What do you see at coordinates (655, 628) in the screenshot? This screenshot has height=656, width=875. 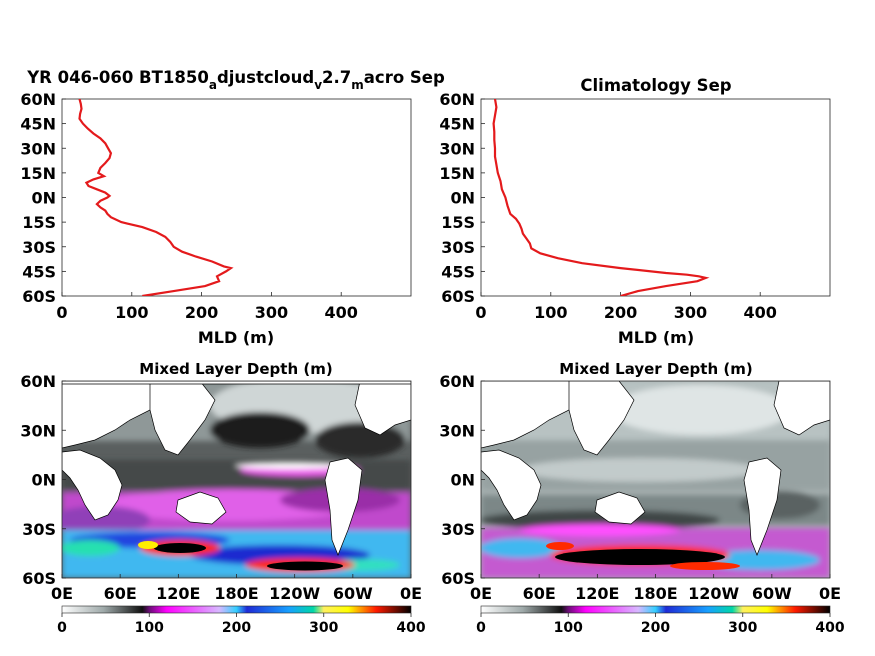 I see `map-climatology-cbtick-label: 200` at bounding box center [655, 628].